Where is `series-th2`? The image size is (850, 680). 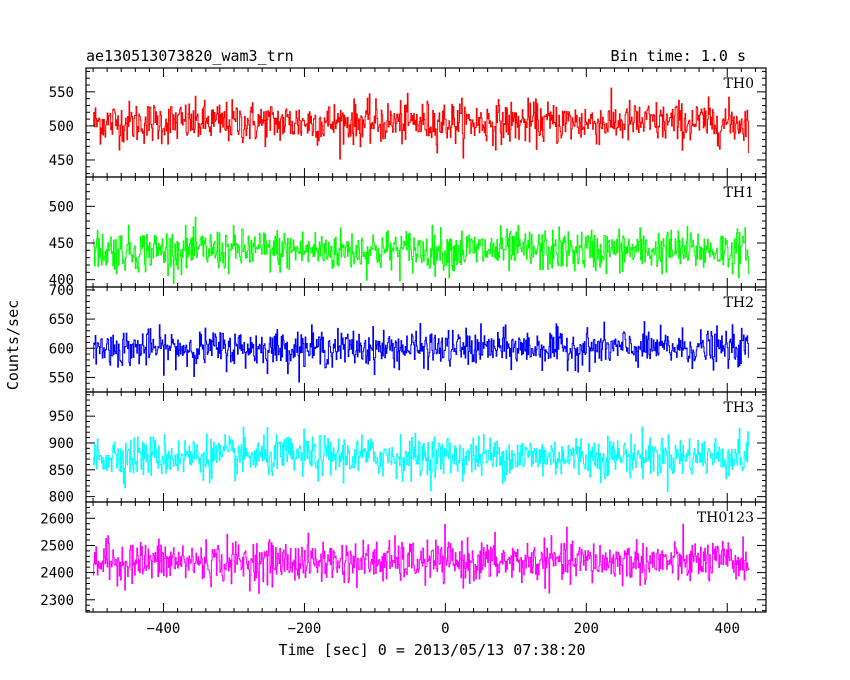
series-th2 is located at coordinates (421, 352).